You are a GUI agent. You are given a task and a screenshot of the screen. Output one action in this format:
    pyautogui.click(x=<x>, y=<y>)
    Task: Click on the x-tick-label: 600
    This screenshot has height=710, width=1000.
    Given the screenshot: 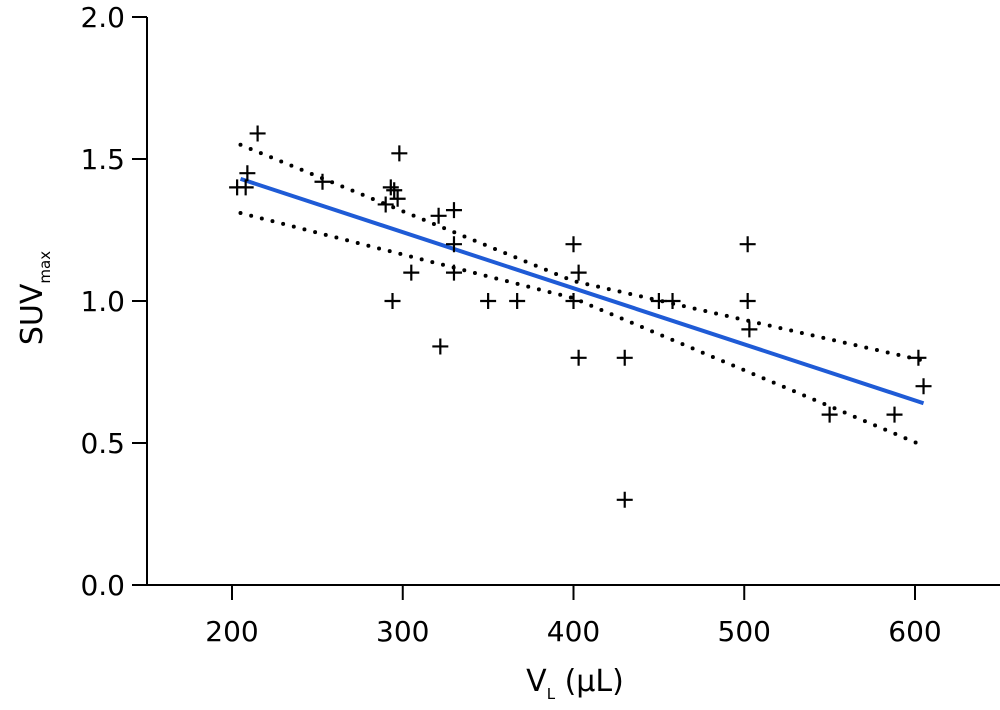 What is the action you would take?
    pyautogui.click(x=914, y=631)
    